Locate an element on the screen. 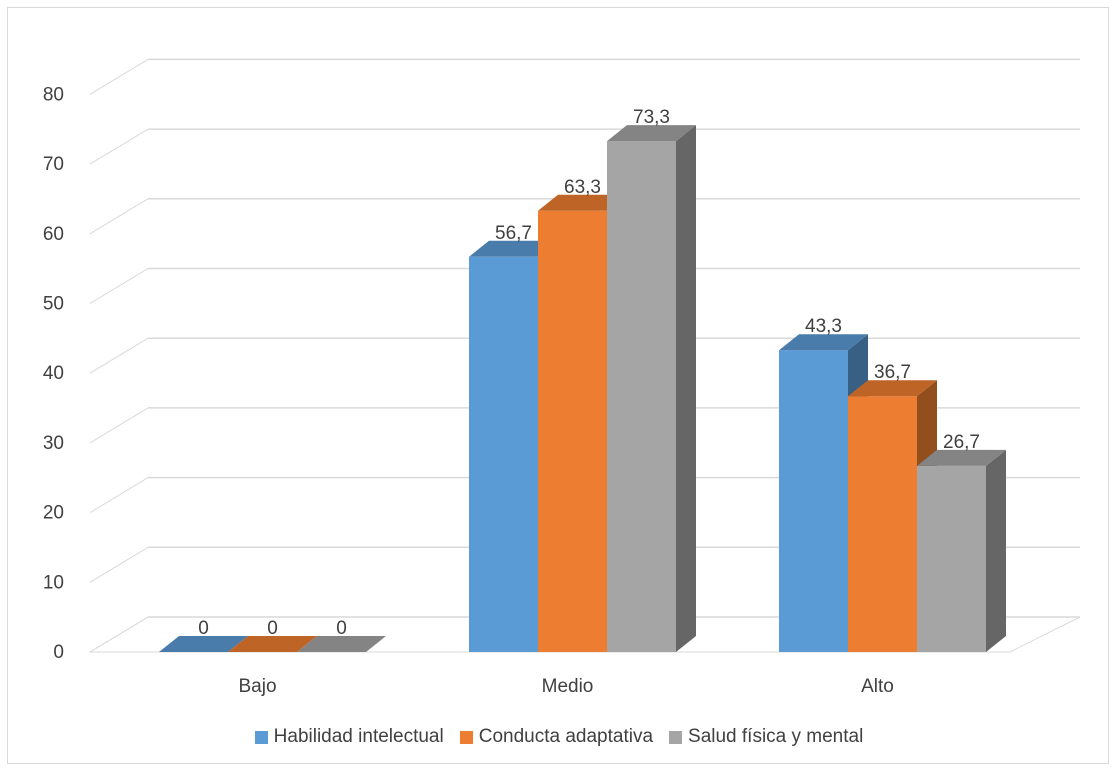 The image size is (1118, 771). y-tick-label: 30 is located at coordinates (53, 443).